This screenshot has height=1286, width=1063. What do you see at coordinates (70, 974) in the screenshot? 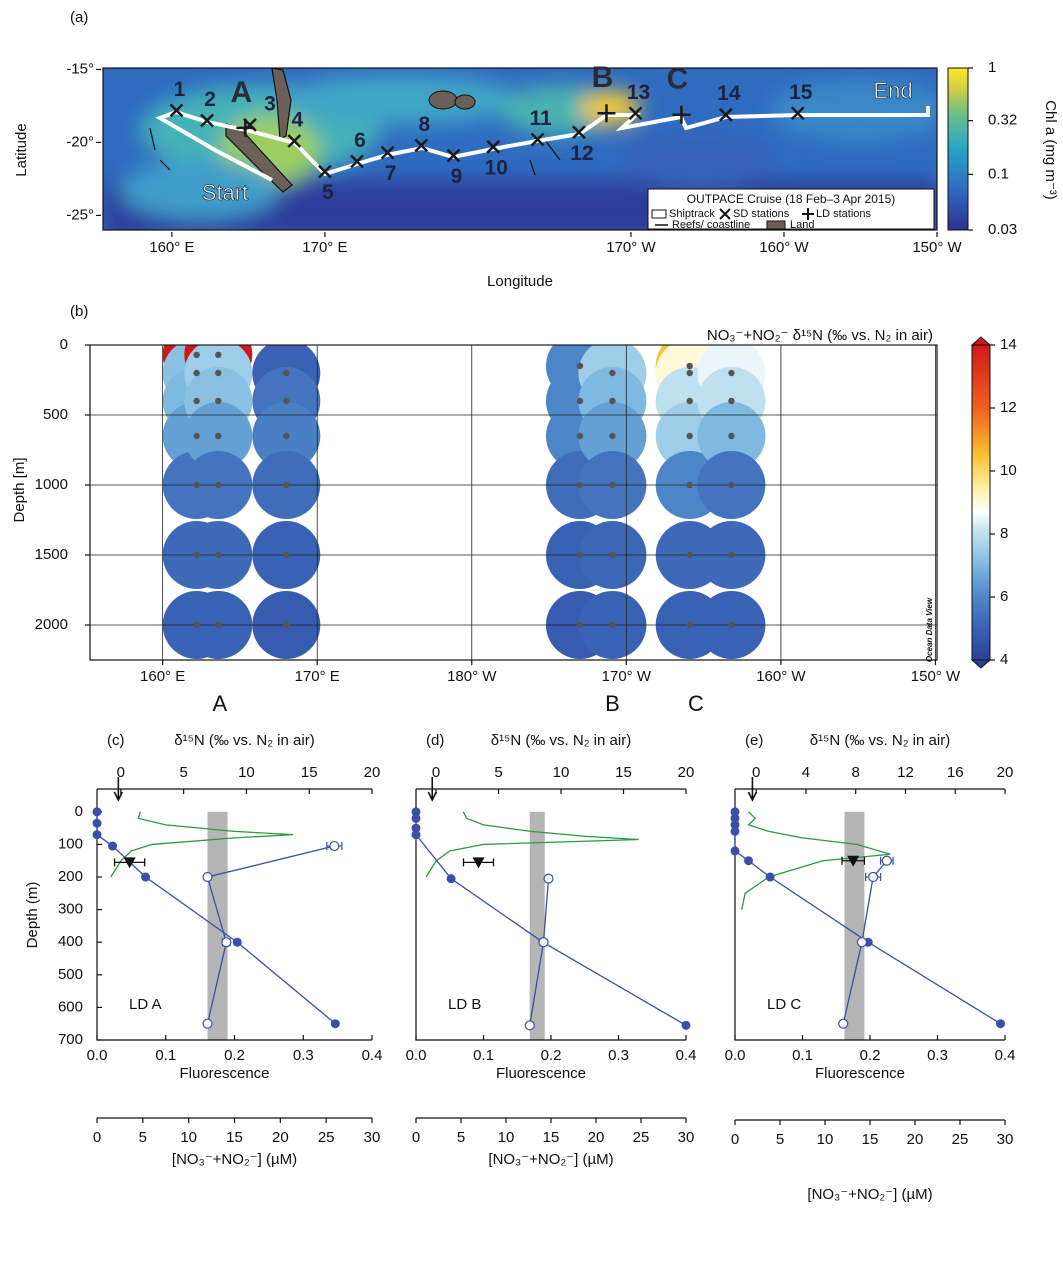
I see `y-tick-label: 500` at bounding box center [70, 974].